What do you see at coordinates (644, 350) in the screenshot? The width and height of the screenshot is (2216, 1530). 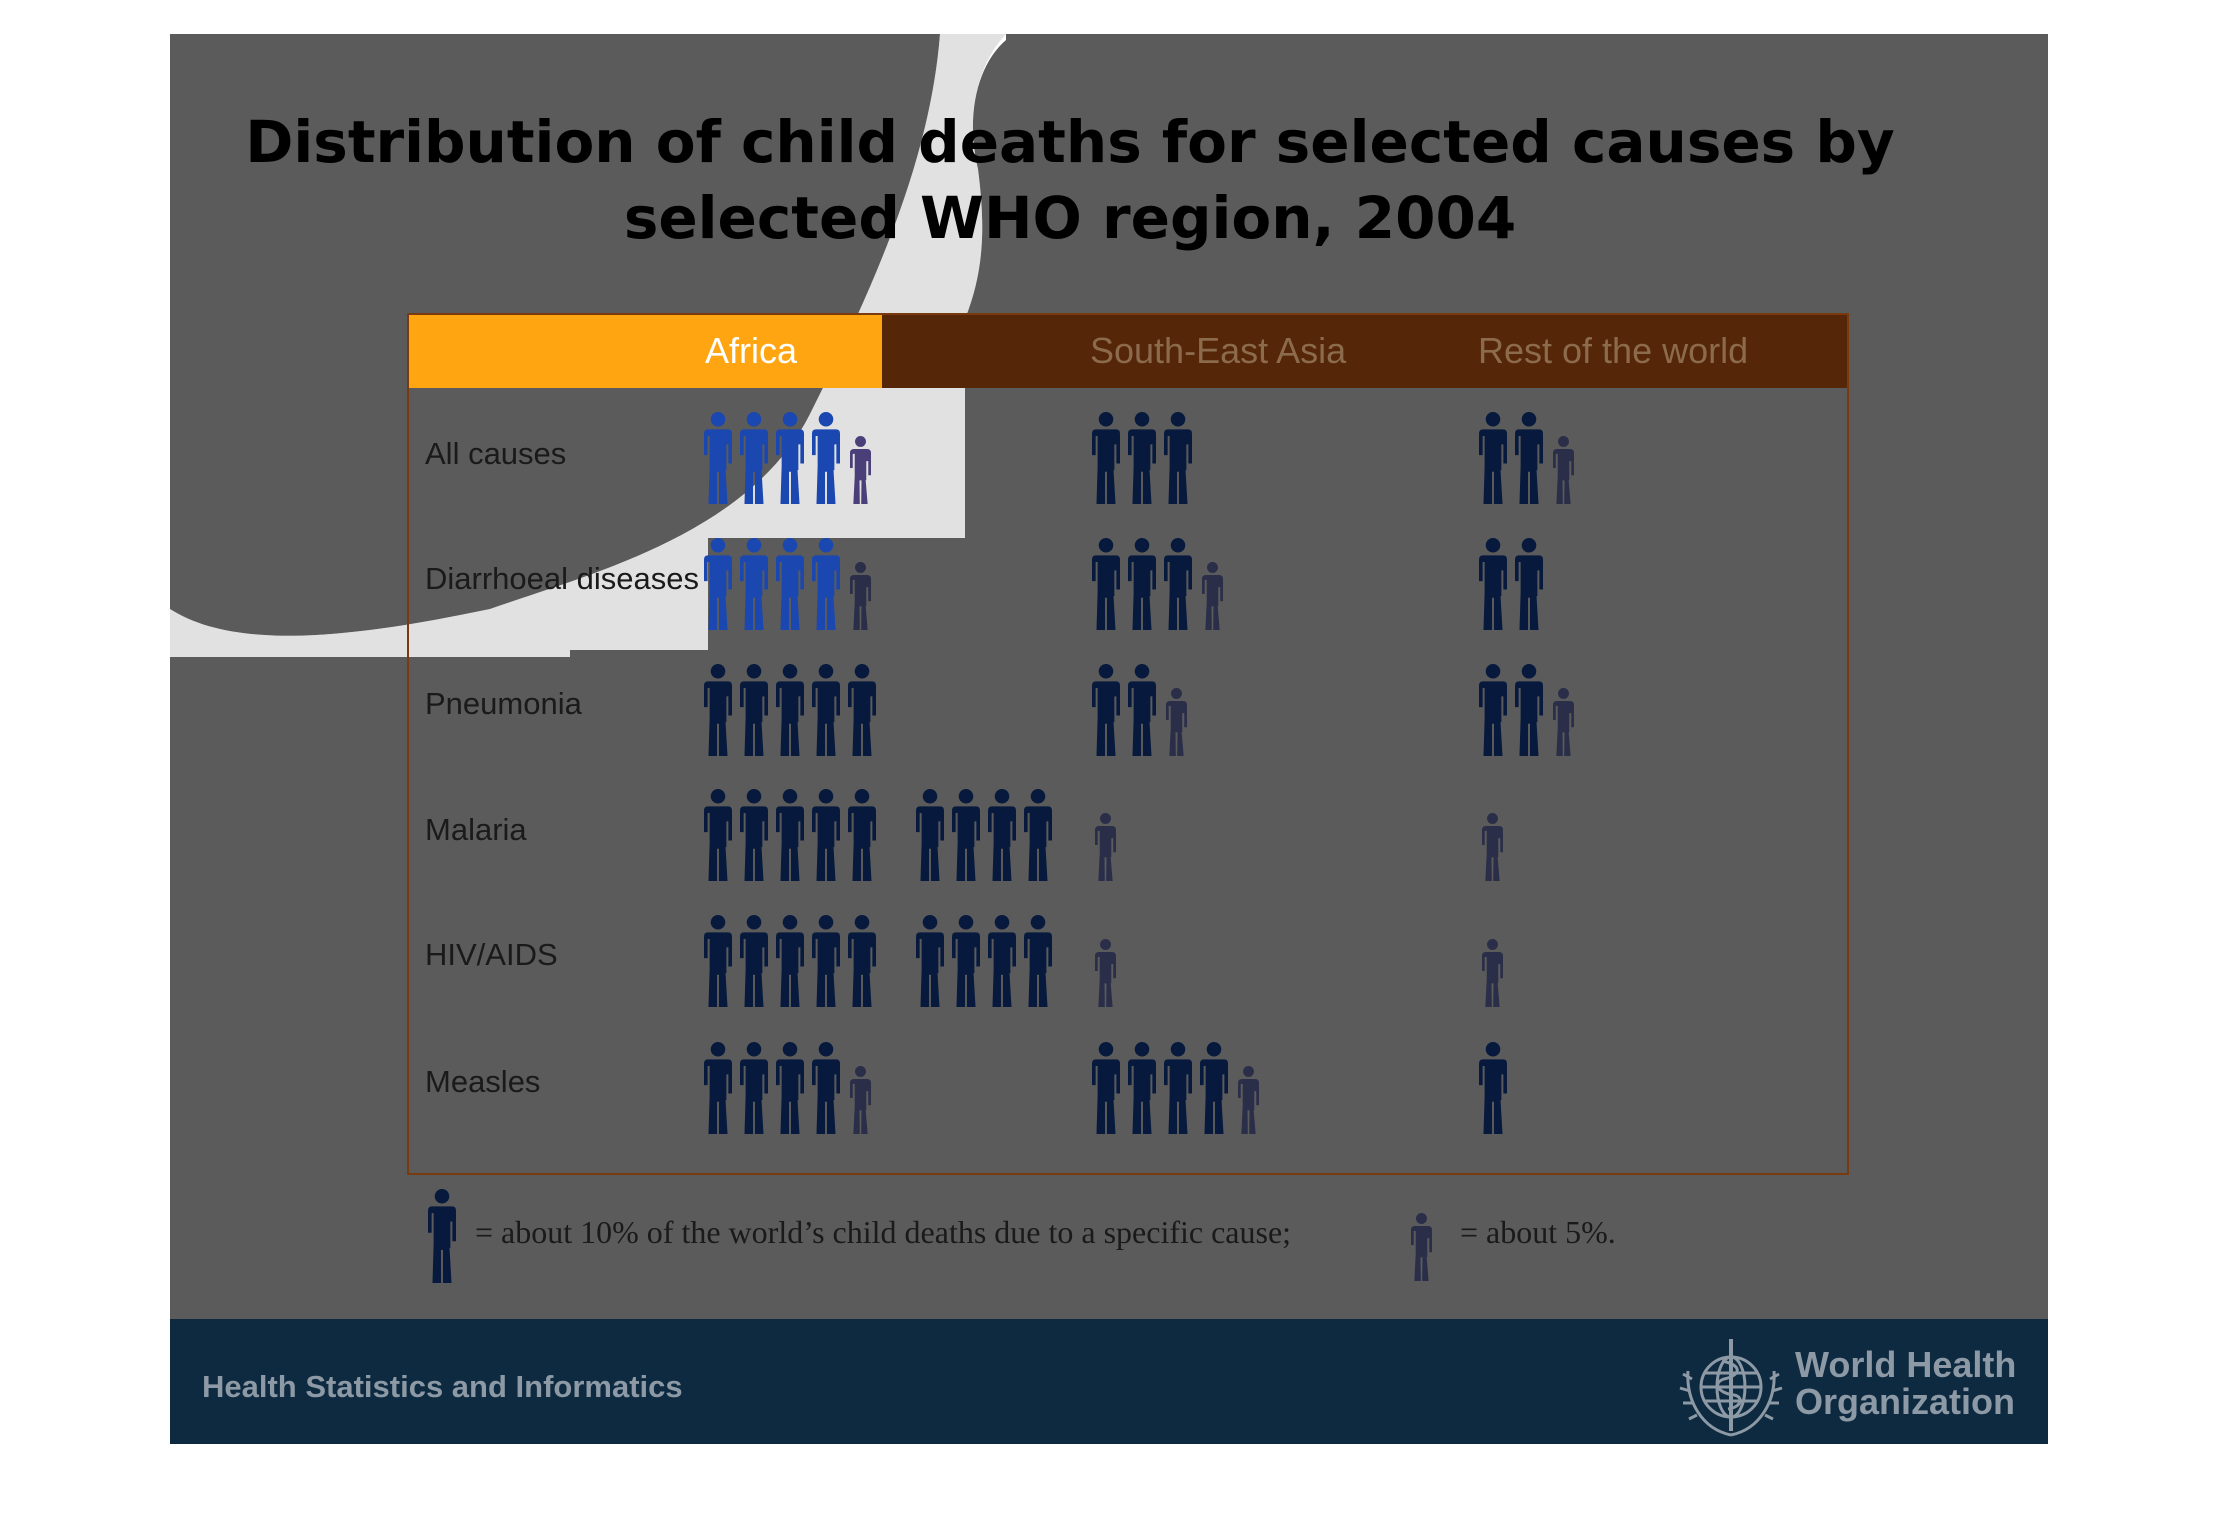 I see `africa-header-background` at bounding box center [644, 350].